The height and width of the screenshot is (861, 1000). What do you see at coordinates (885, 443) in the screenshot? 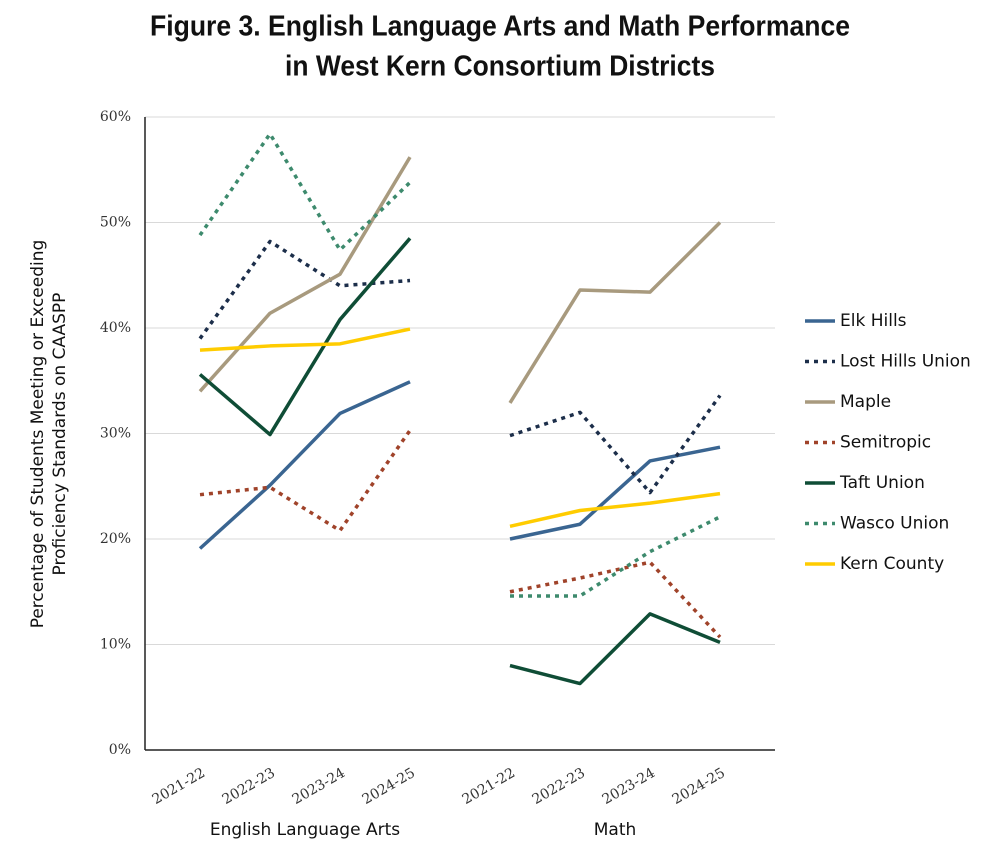
I see `legend-label: Semitropic` at bounding box center [885, 443].